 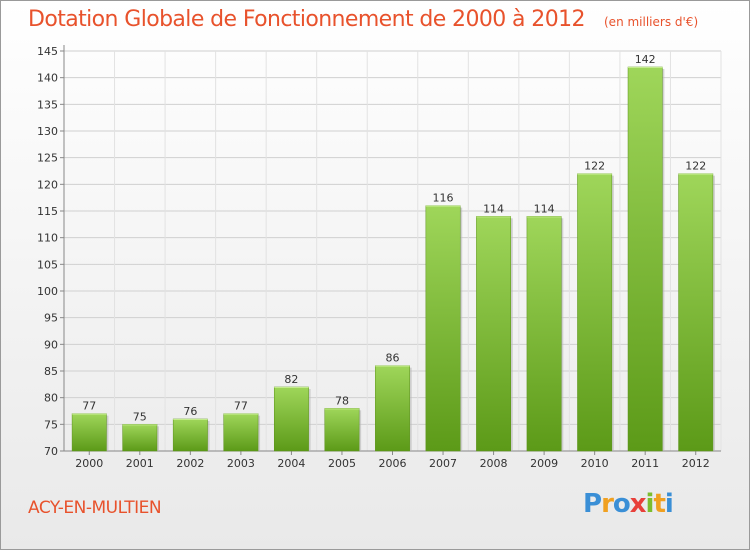 What do you see at coordinates (47, 264) in the screenshot?
I see `y-tick-label: 105` at bounding box center [47, 264].